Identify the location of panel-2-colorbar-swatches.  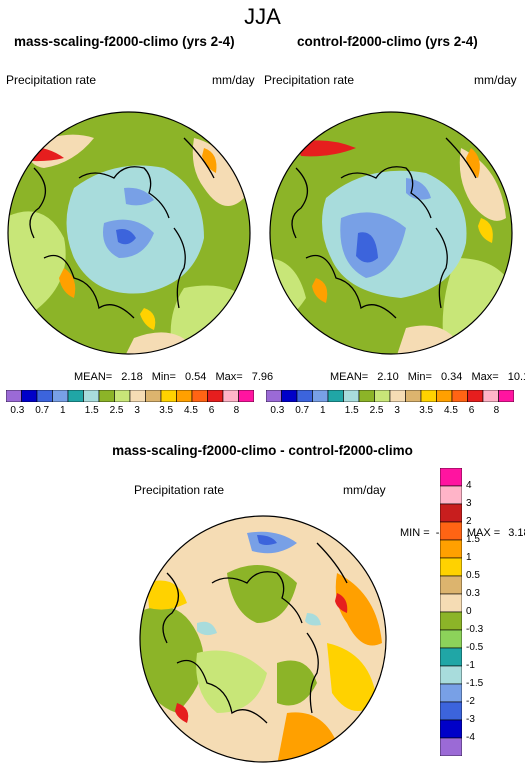
(390, 396).